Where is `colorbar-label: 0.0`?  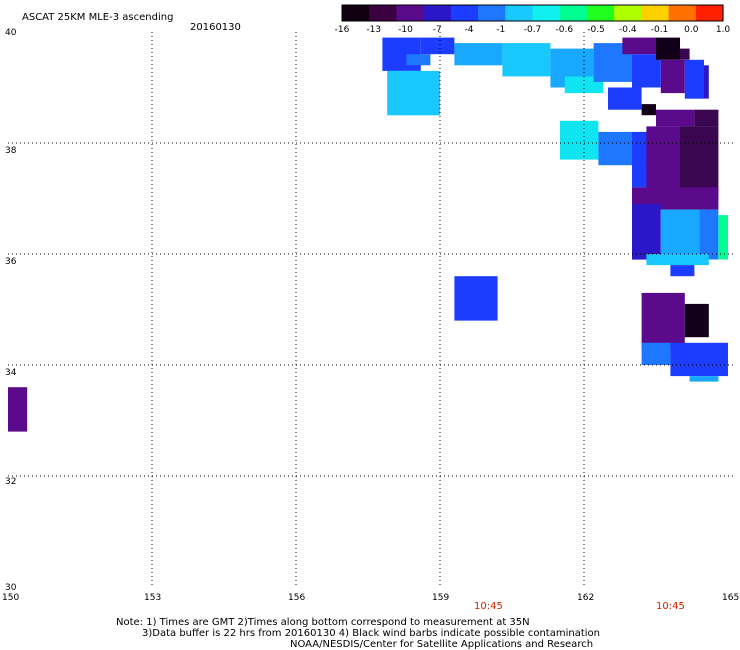
colorbar-label: 0.0 is located at coordinates (691, 30).